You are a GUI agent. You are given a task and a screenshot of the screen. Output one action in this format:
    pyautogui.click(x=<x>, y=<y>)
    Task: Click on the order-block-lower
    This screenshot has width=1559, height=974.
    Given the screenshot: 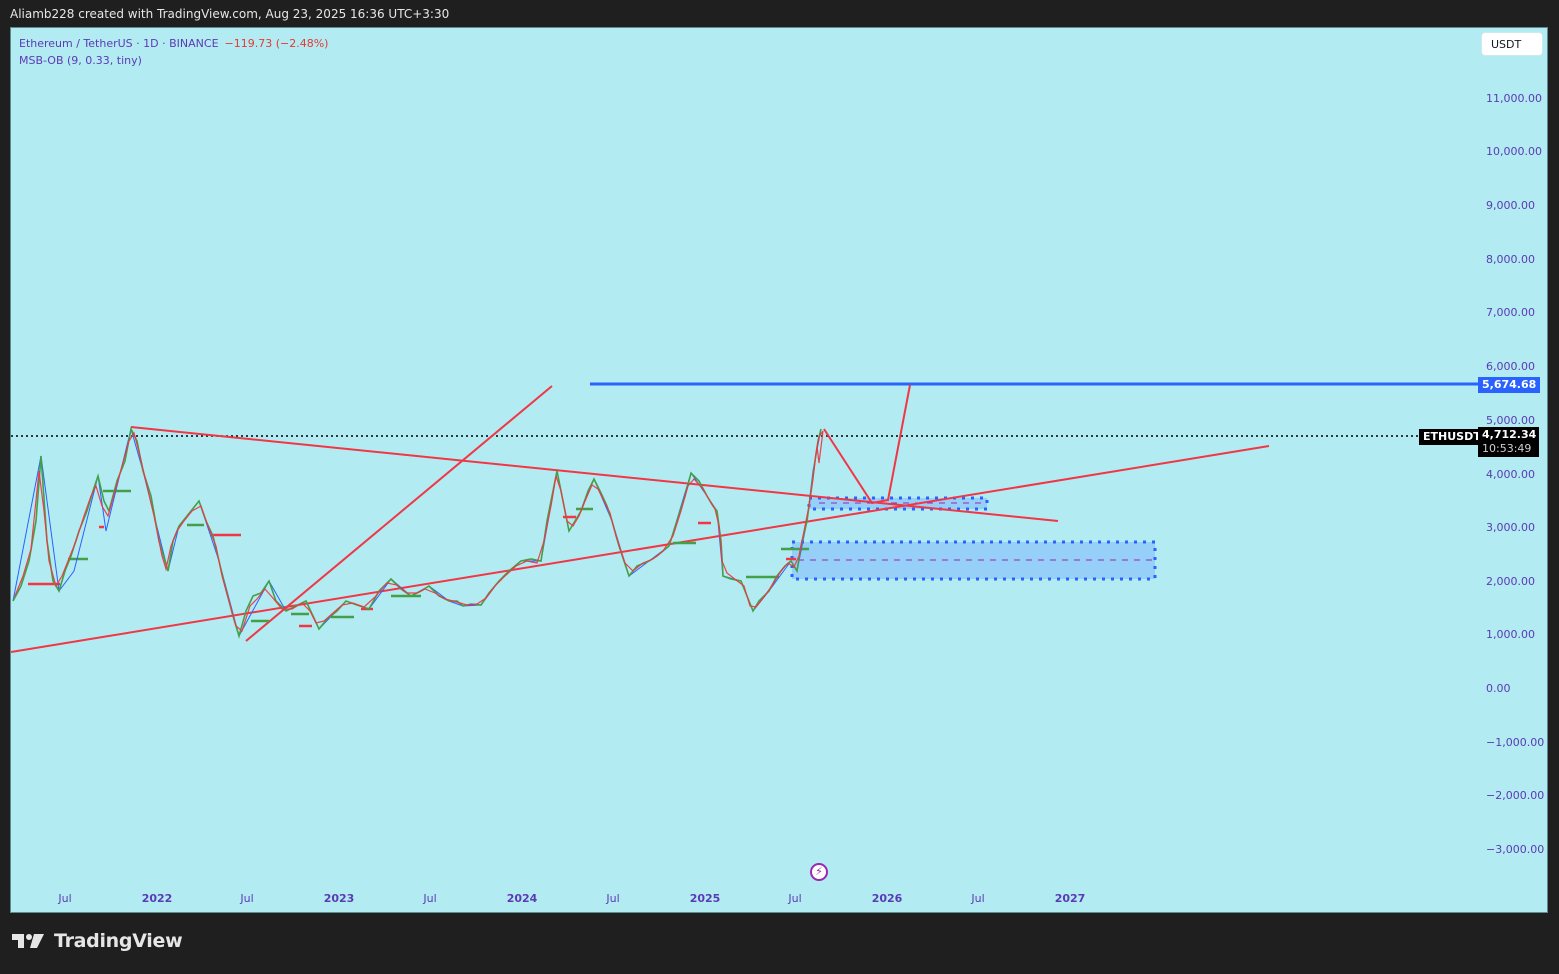 What is the action you would take?
    pyautogui.click(x=973, y=560)
    